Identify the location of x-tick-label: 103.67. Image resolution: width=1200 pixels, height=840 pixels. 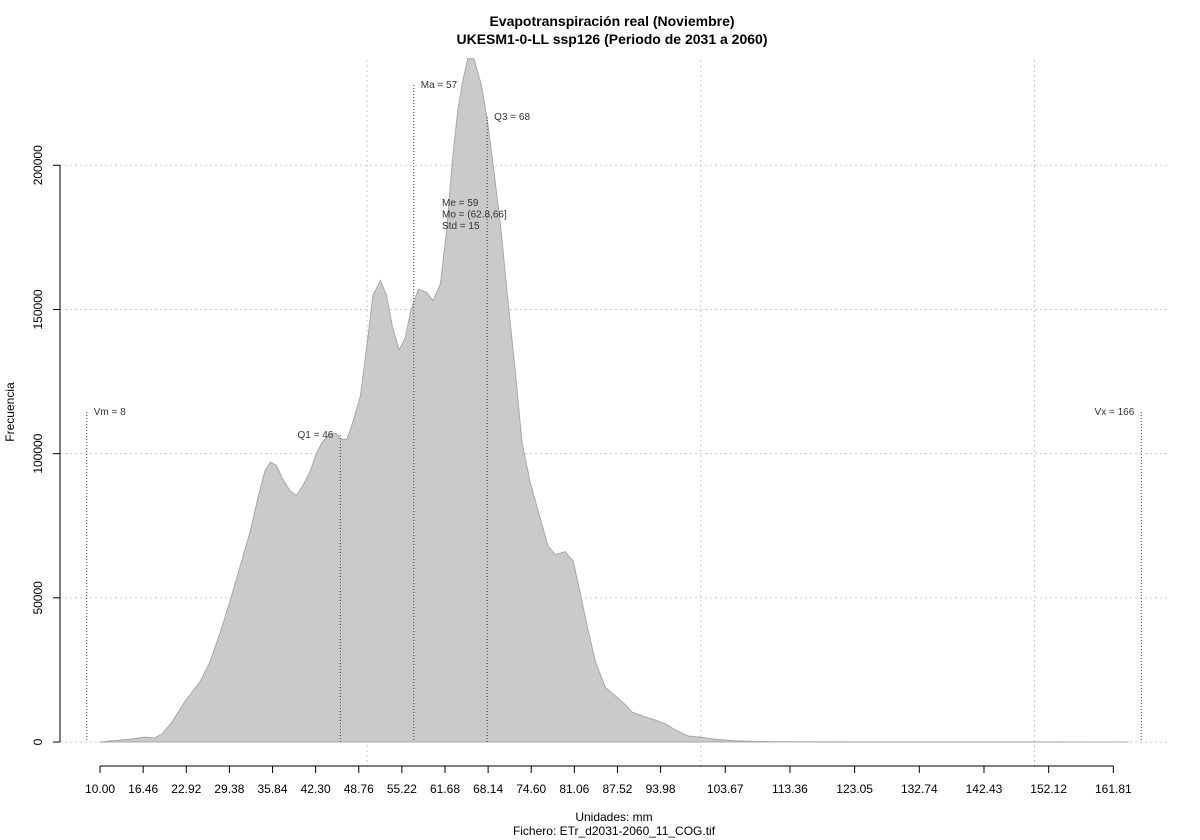
(725, 789).